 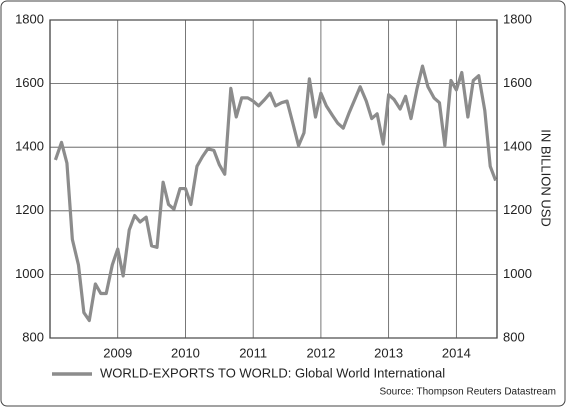 I want to click on y2-tick-label: 1800, so click(x=517, y=18).